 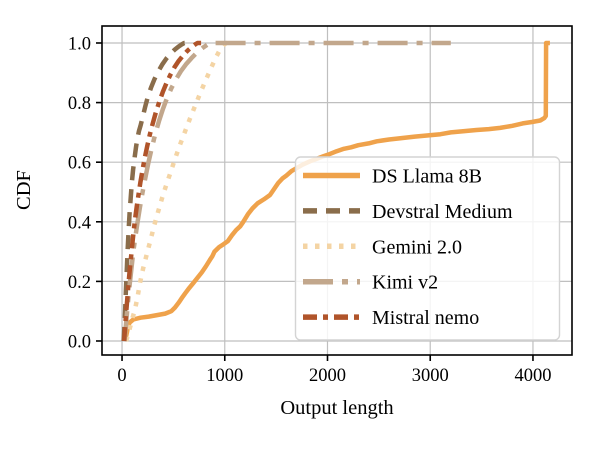 I want to click on x-tick-label: 1000, so click(x=224, y=376).